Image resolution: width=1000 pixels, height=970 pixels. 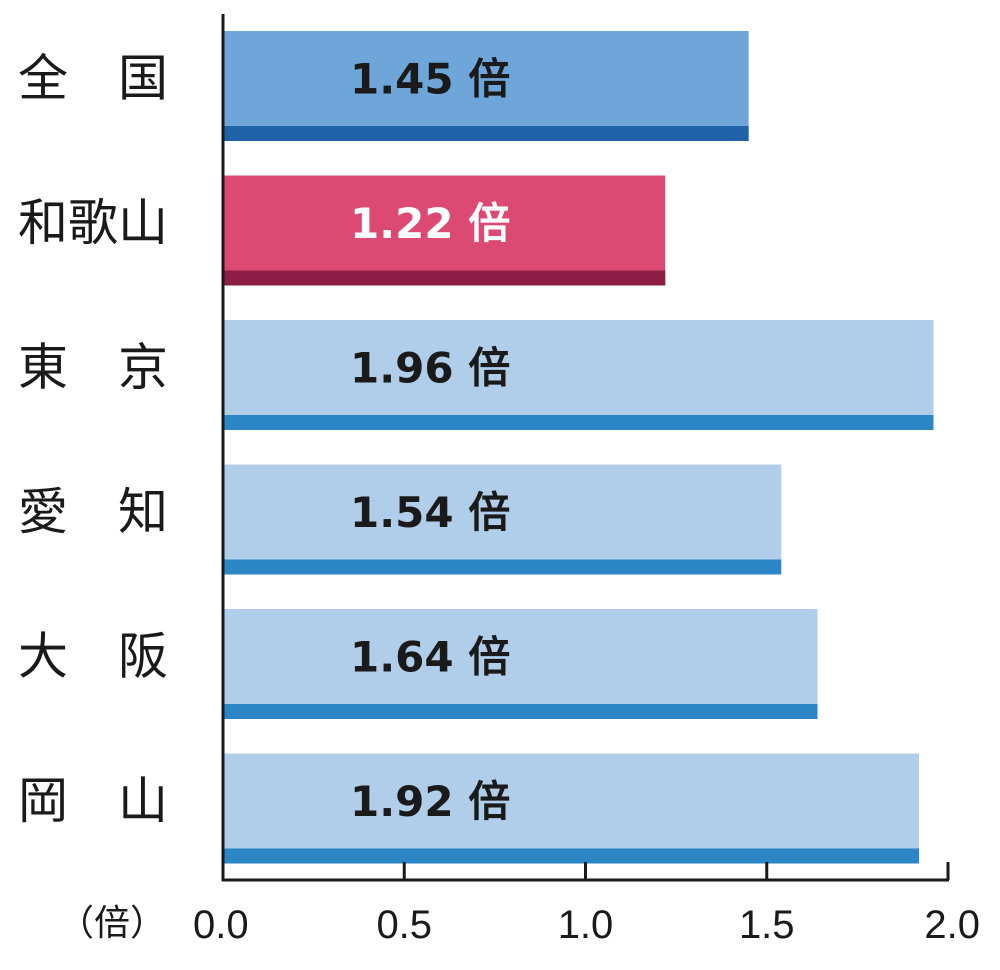 I want to click on category-label: 全 国, so click(x=93, y=79).